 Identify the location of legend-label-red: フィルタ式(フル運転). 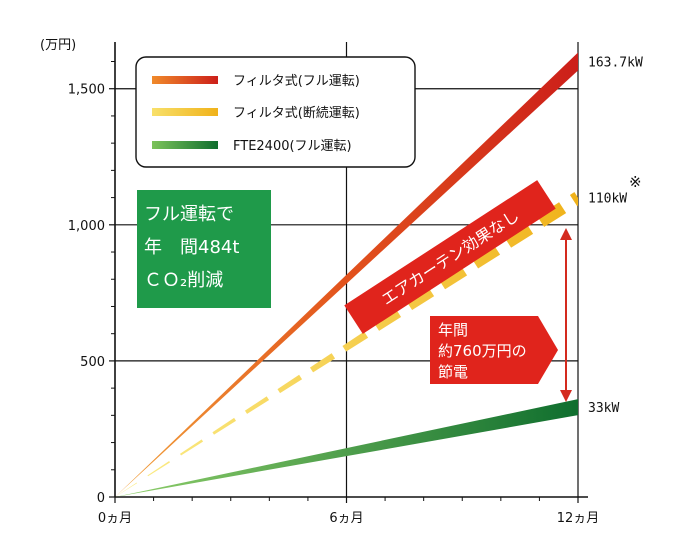
(296, 81).